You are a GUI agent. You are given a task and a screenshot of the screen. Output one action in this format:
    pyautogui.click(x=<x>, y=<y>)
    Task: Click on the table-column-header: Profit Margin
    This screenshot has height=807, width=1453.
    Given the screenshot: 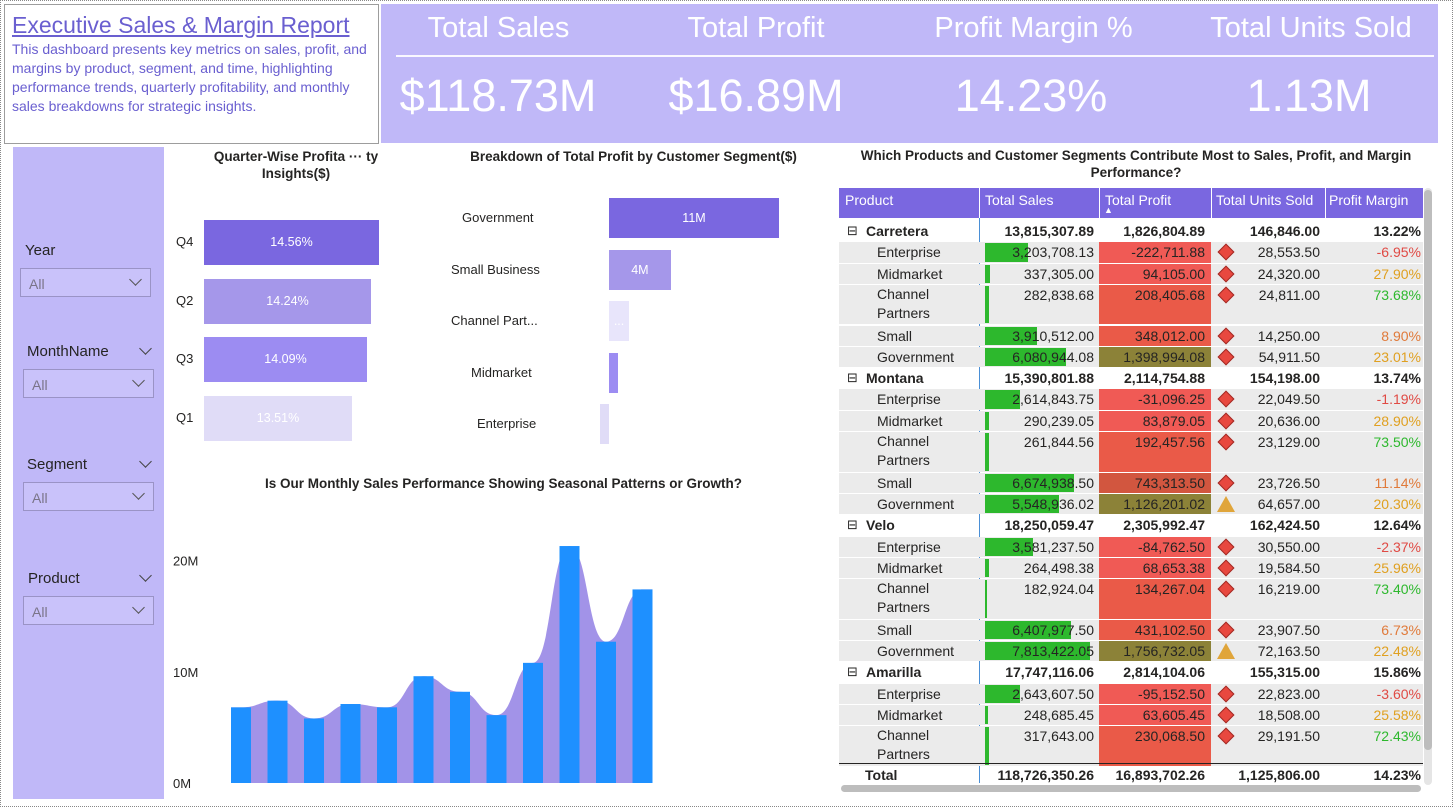 What is the action you would take?
    pyautogui.click(x=1369, y=200)
    